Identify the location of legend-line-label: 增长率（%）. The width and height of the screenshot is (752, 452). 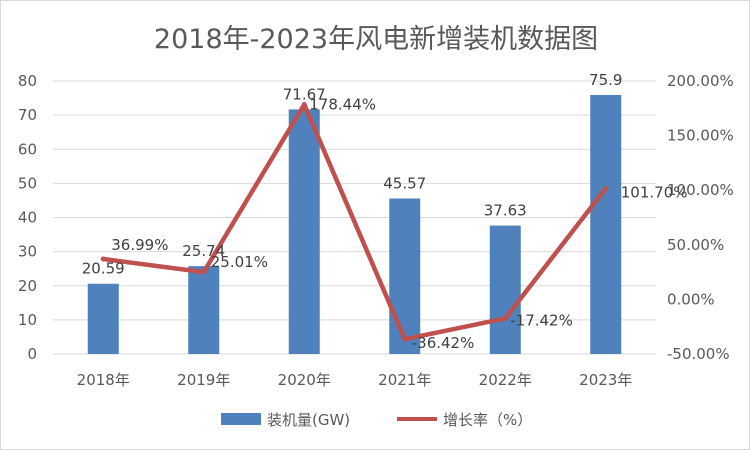
(487, 420).